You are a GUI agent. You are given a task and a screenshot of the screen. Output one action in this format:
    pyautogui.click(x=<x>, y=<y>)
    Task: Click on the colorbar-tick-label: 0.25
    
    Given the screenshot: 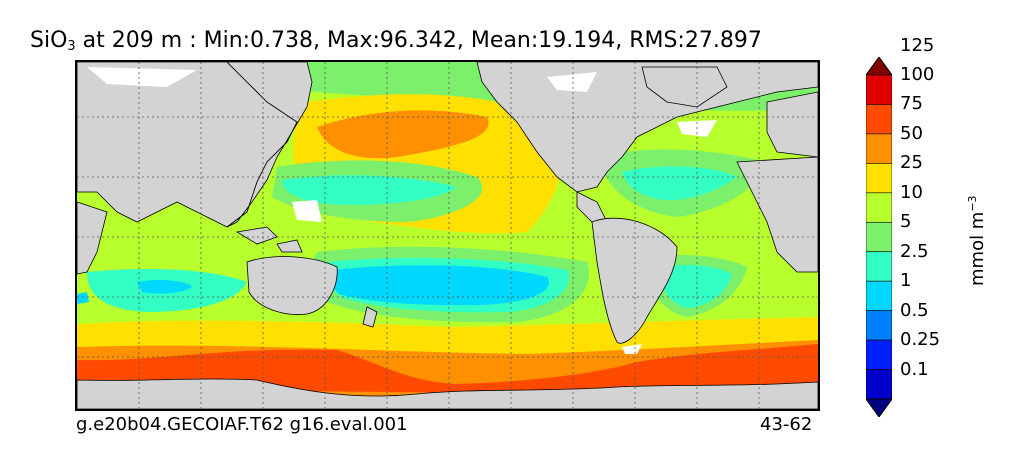 What is the action you would take?
    pyautogui.click(x=920, y=340)
    